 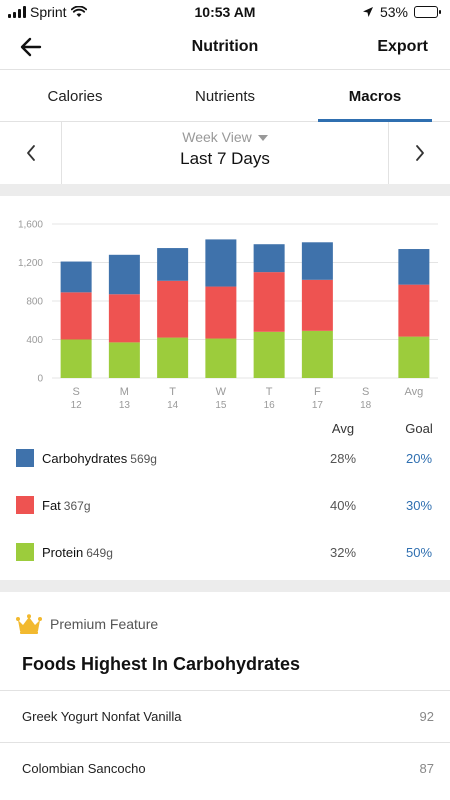 I want to click on battery-percent: 53%, so click(x=393, y=12).